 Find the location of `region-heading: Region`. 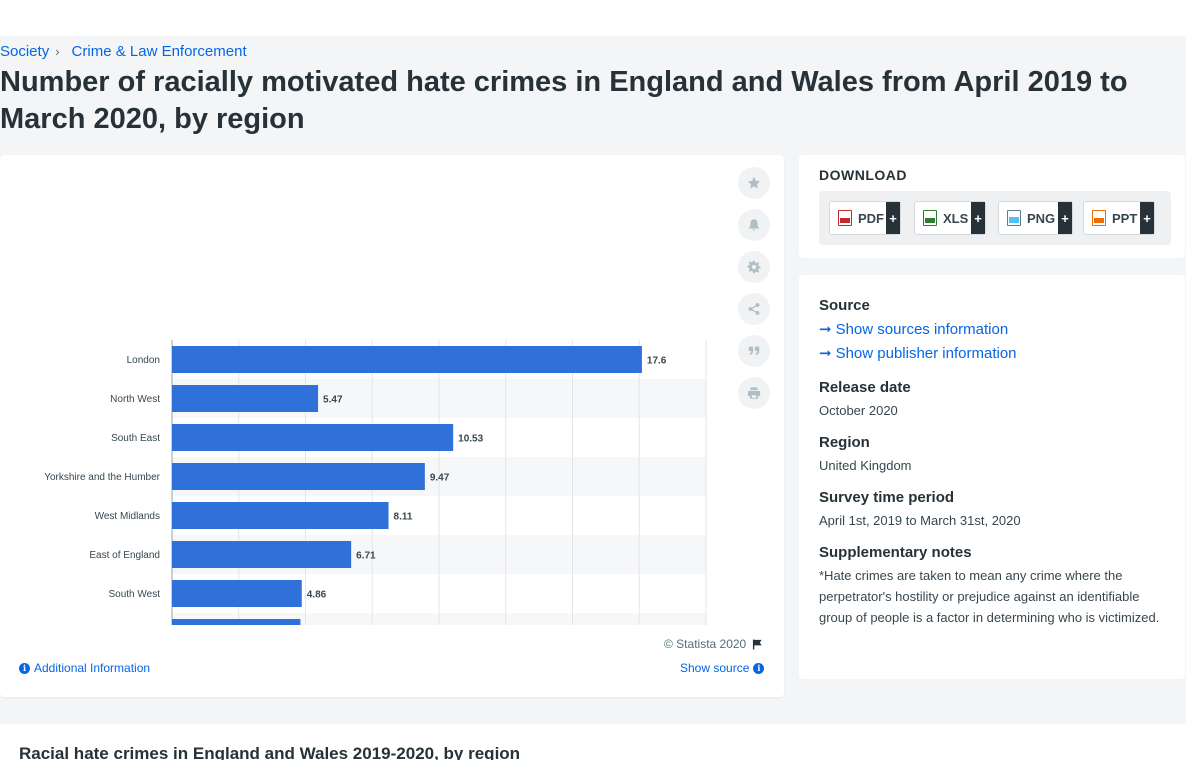

region-heading: Region is located at coordinates (844, 442).